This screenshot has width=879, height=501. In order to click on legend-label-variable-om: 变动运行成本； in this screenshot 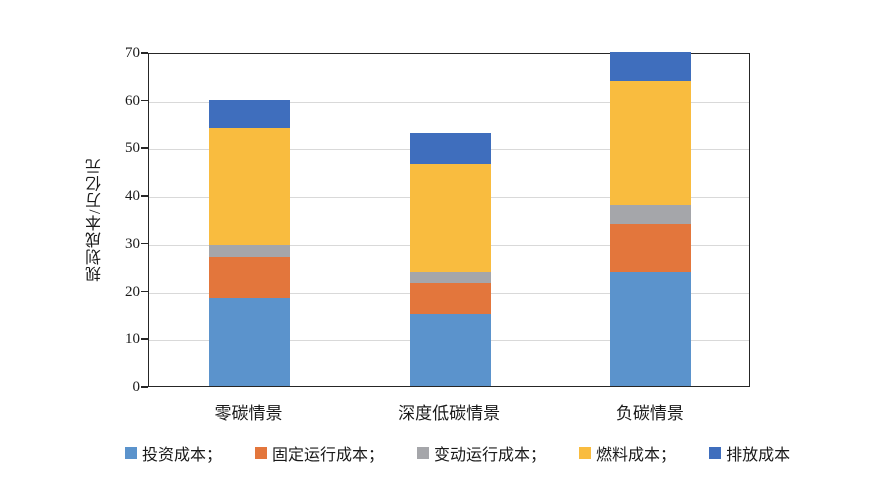, I will do `click(490, 455)`.